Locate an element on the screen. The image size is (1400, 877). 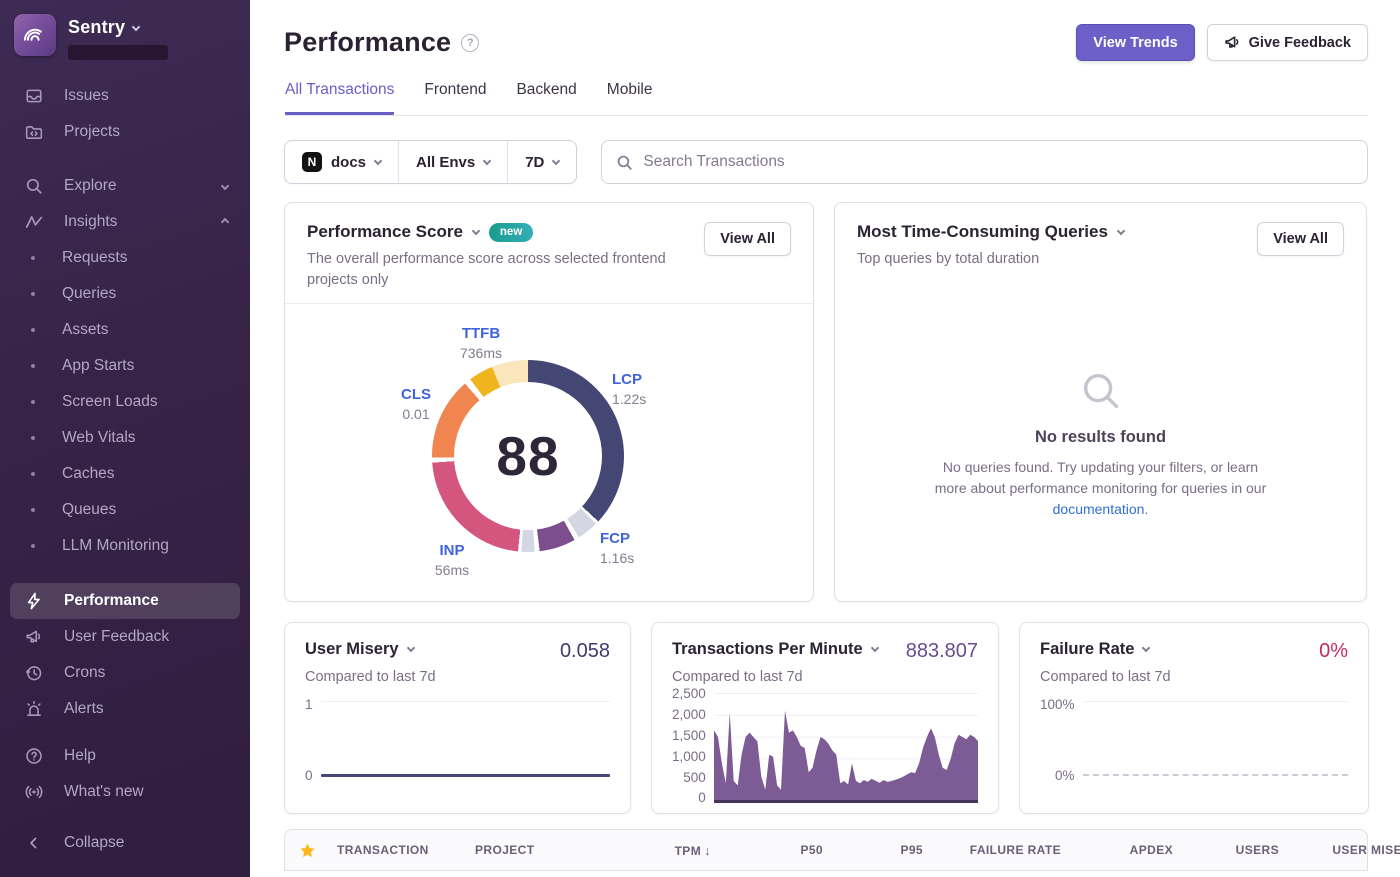
sidebar-item-whats-new: What's new is located at coordinates (125, 792).